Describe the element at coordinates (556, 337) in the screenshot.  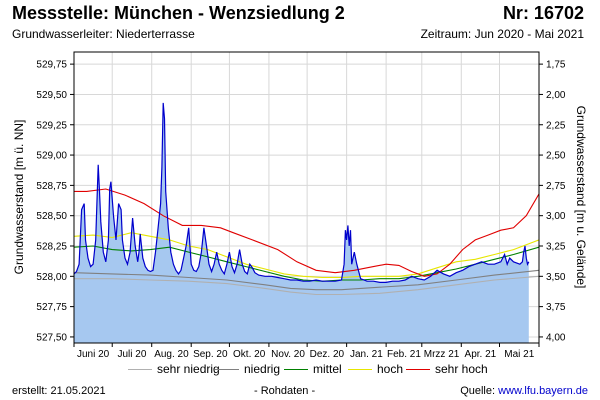
I see `y-tick-label-right: 4,00` at that location.